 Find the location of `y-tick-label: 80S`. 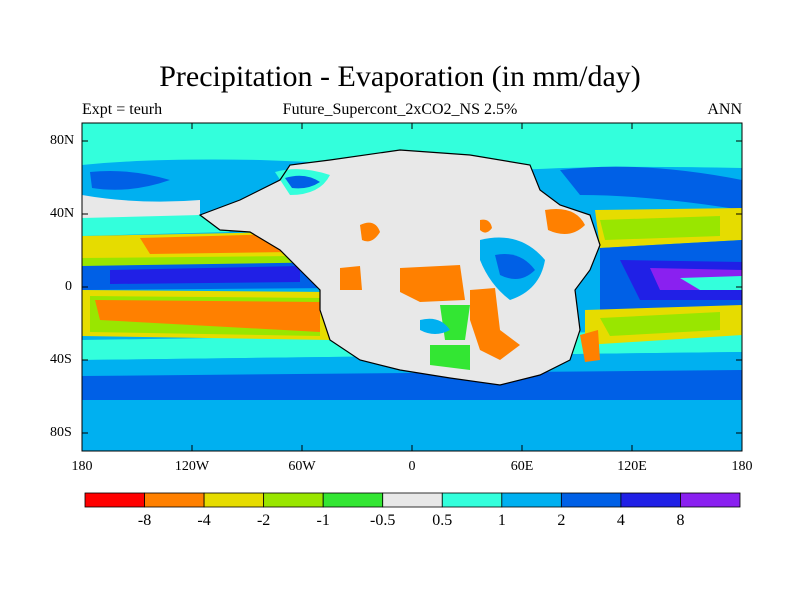

y-tick-label: 80S is located at coordinates (61, 432).